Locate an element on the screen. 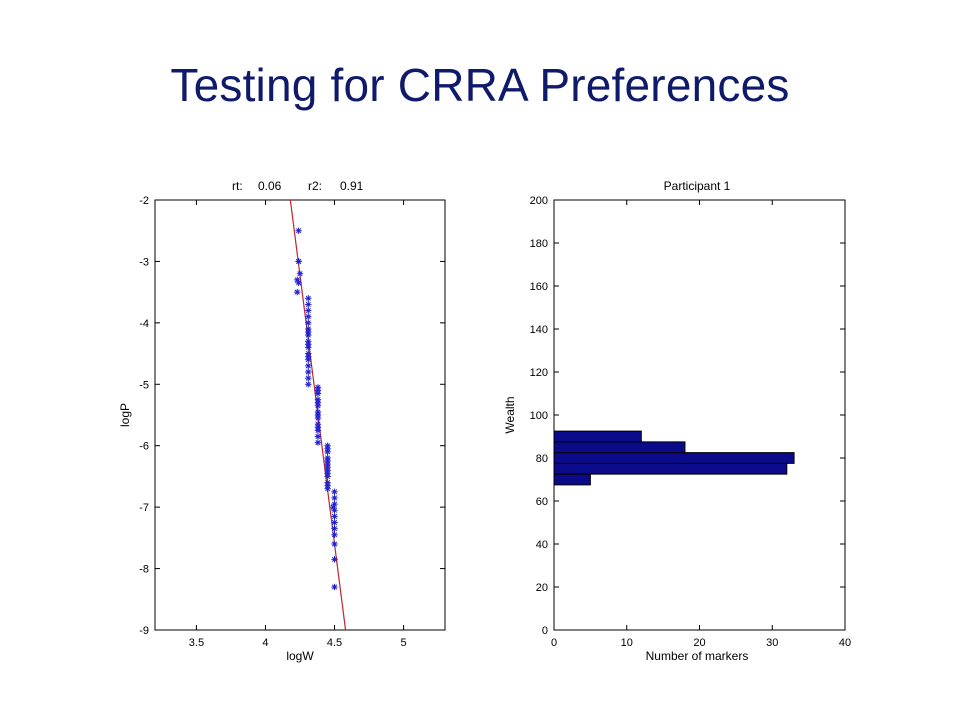 The image size is (960, 720). scatter-ylabel: logP is located at coordinates (125, 415).